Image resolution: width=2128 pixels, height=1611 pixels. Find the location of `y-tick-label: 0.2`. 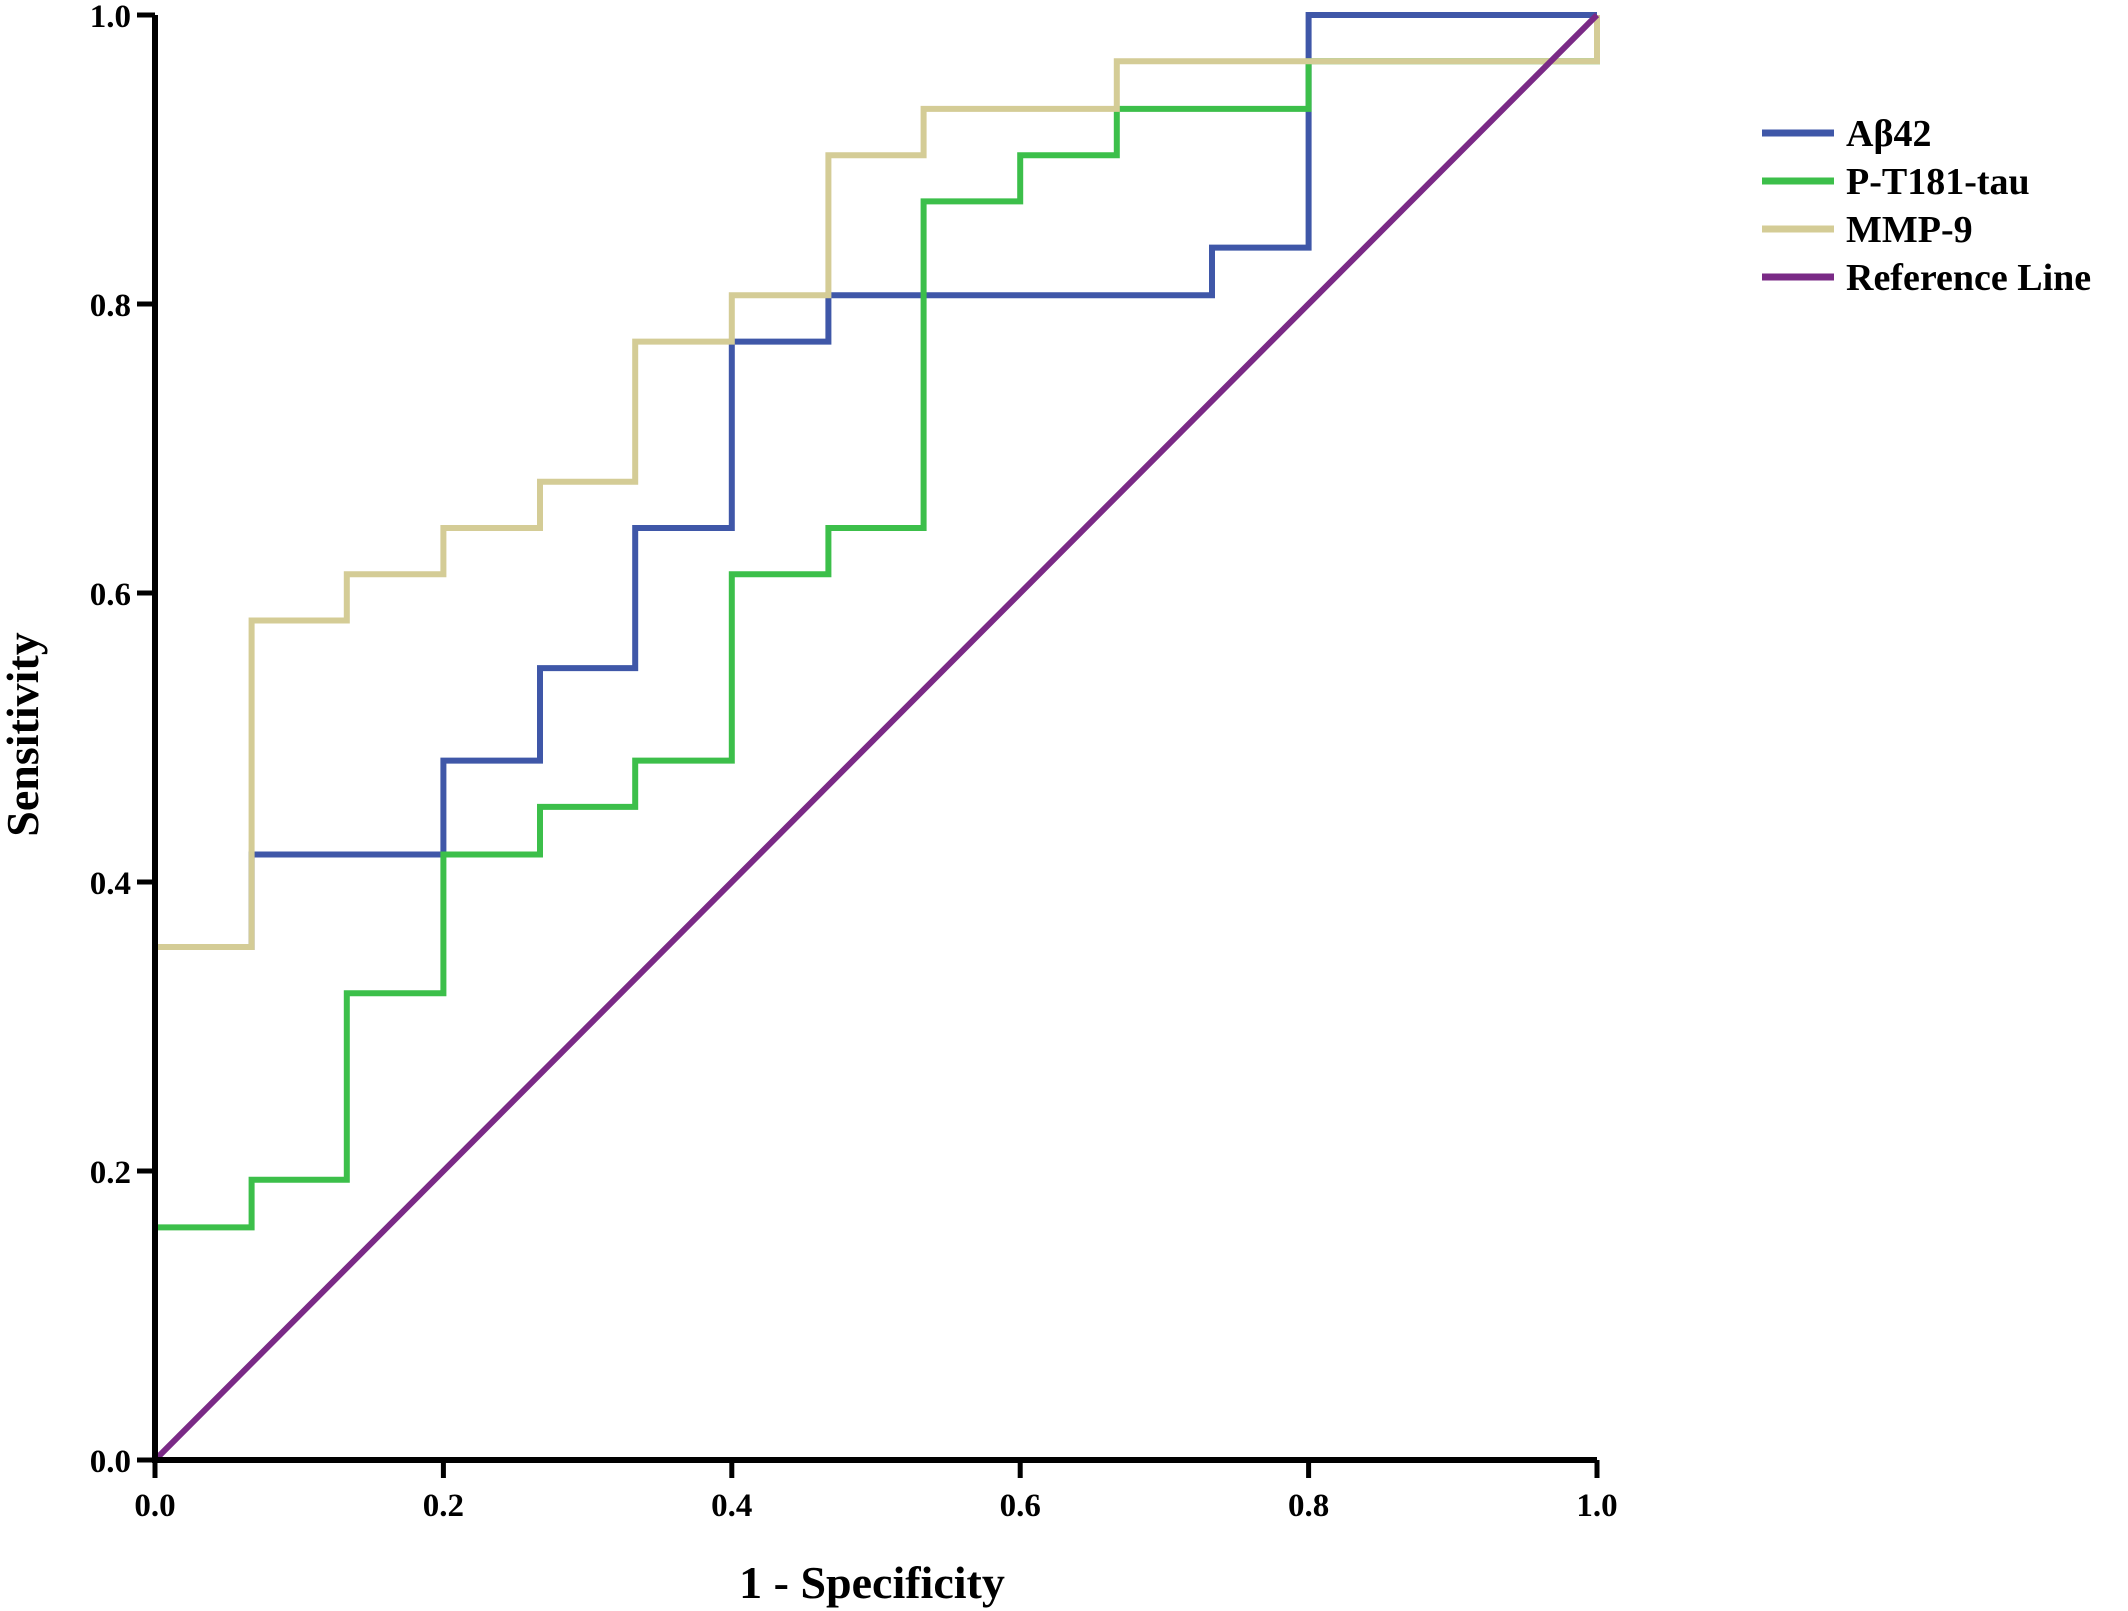

y-tick-label: 0.2 is located at coordinates (110, 1173).